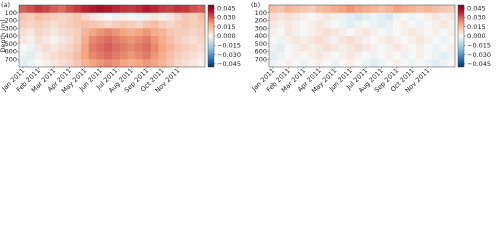 This screenshot has height=240, width=500. I want to click on y-tick-label: 300, so click(261, 28).